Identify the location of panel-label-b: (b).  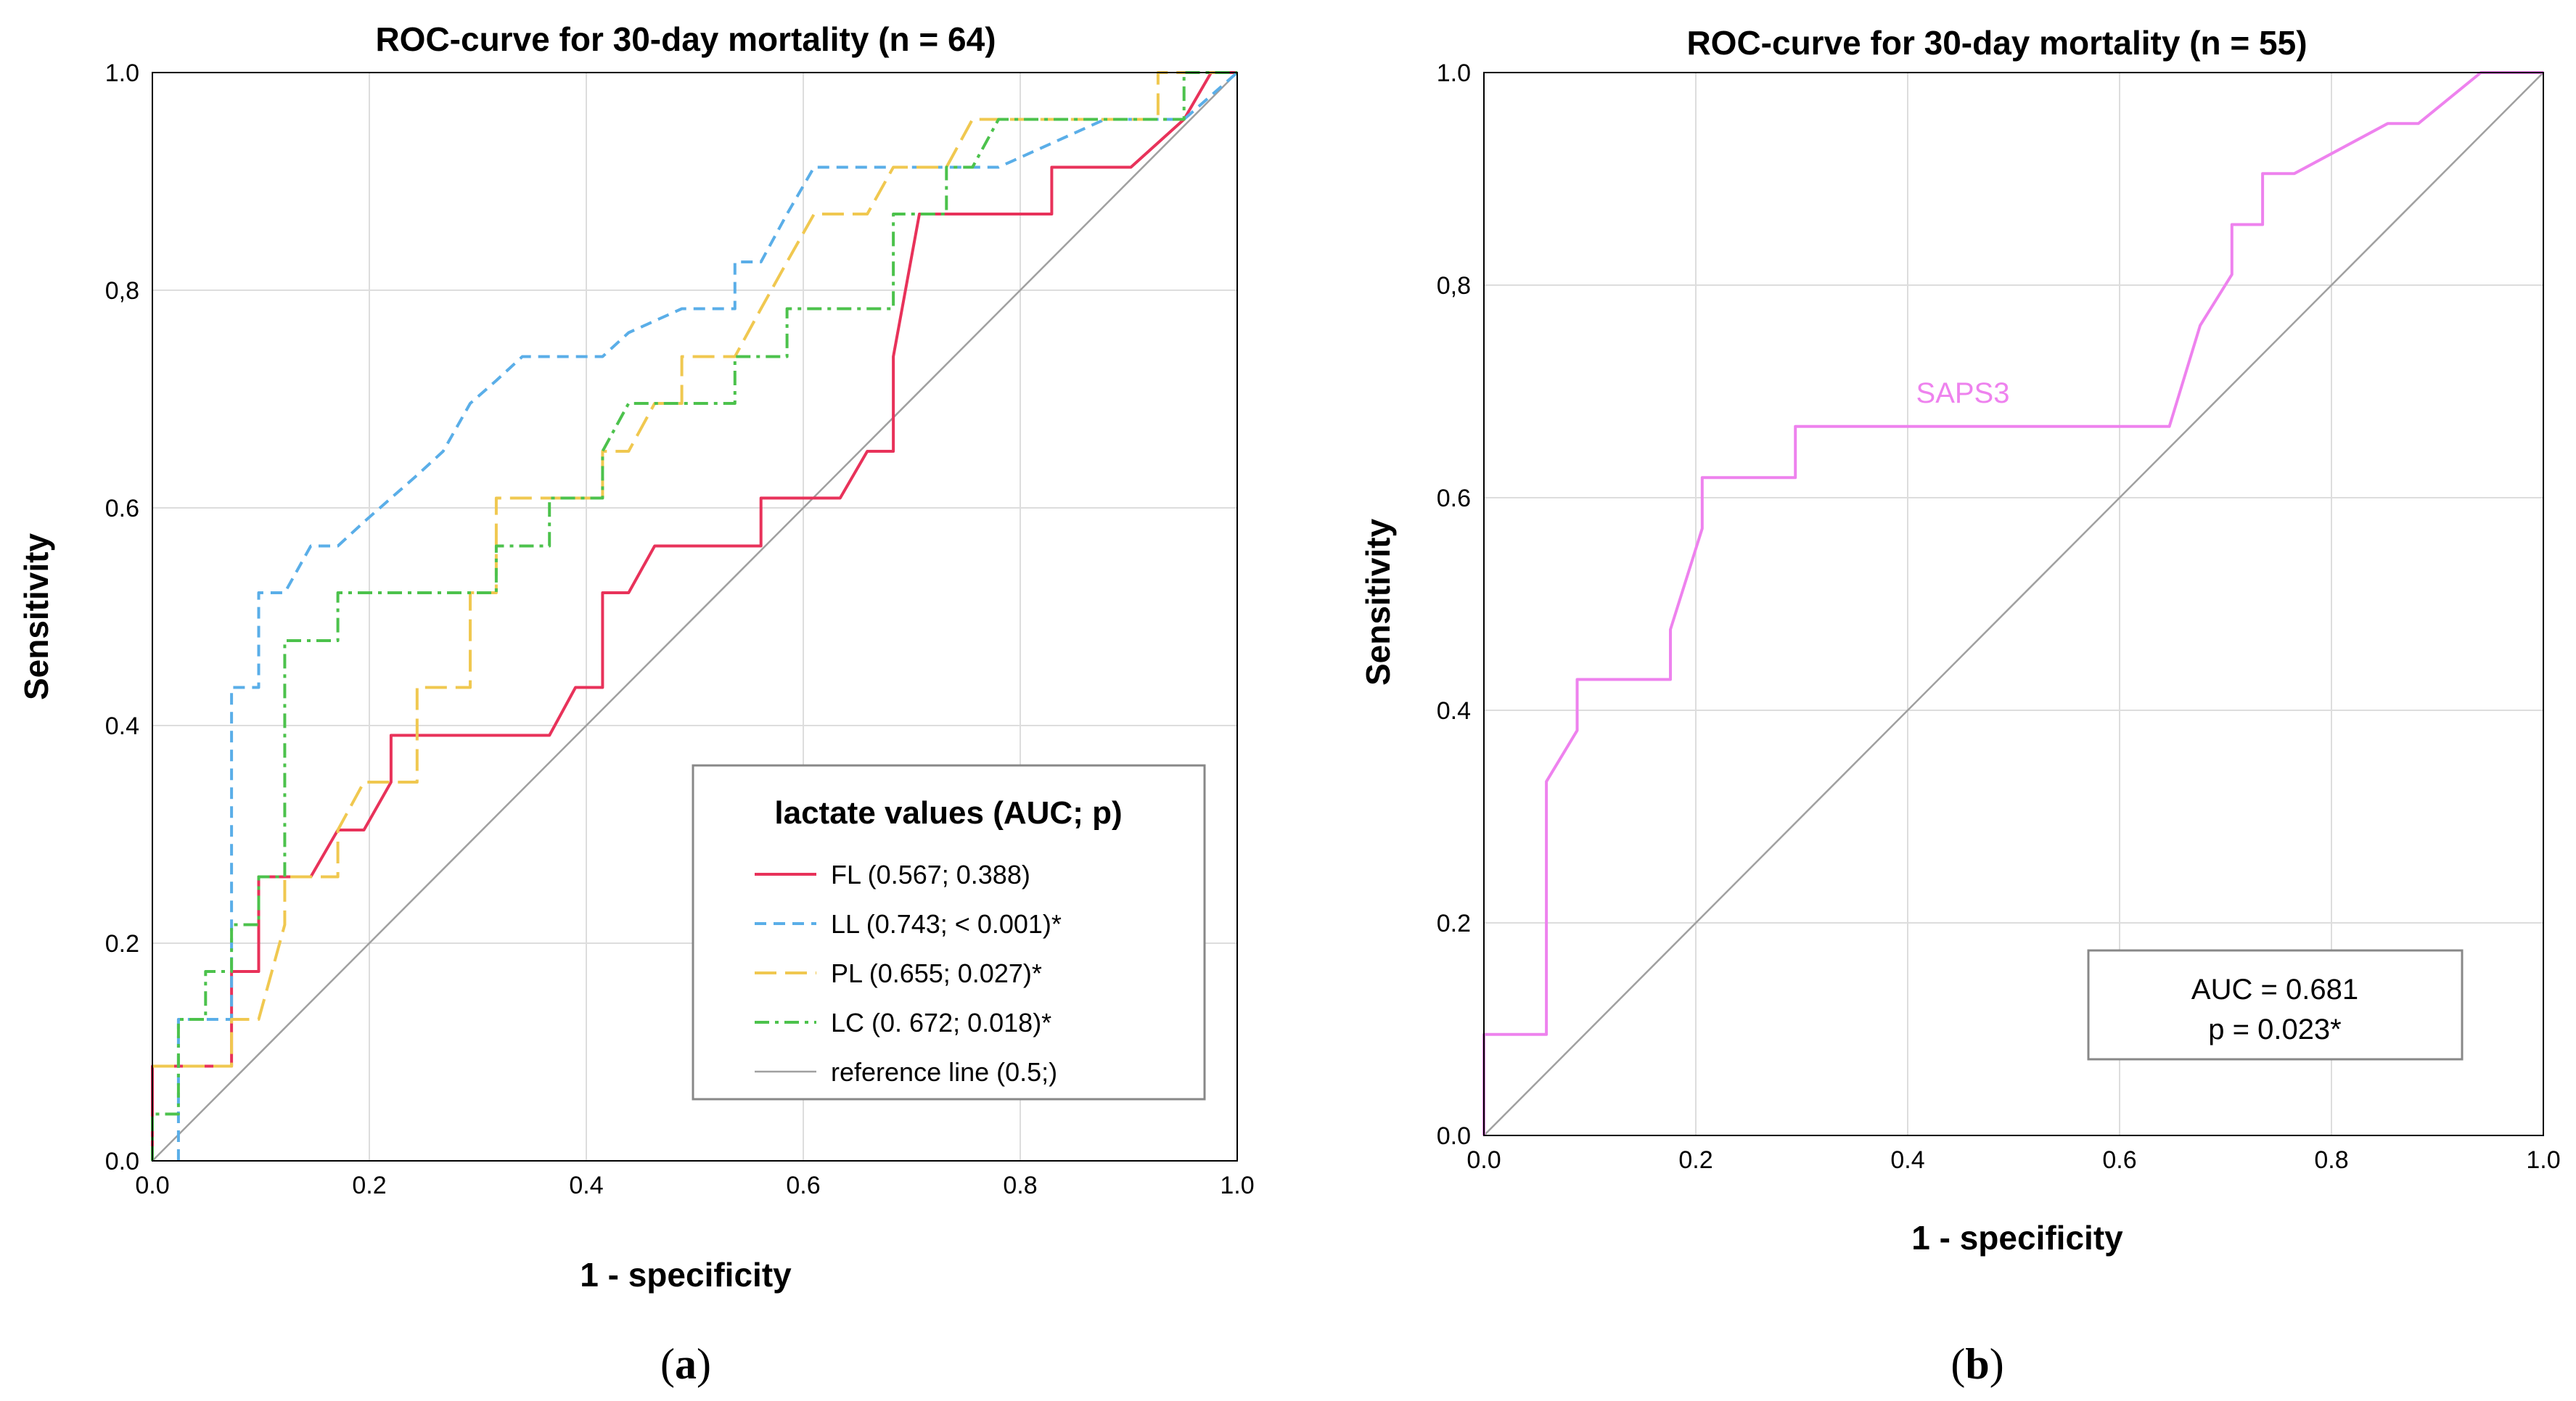
(1977, 1364).